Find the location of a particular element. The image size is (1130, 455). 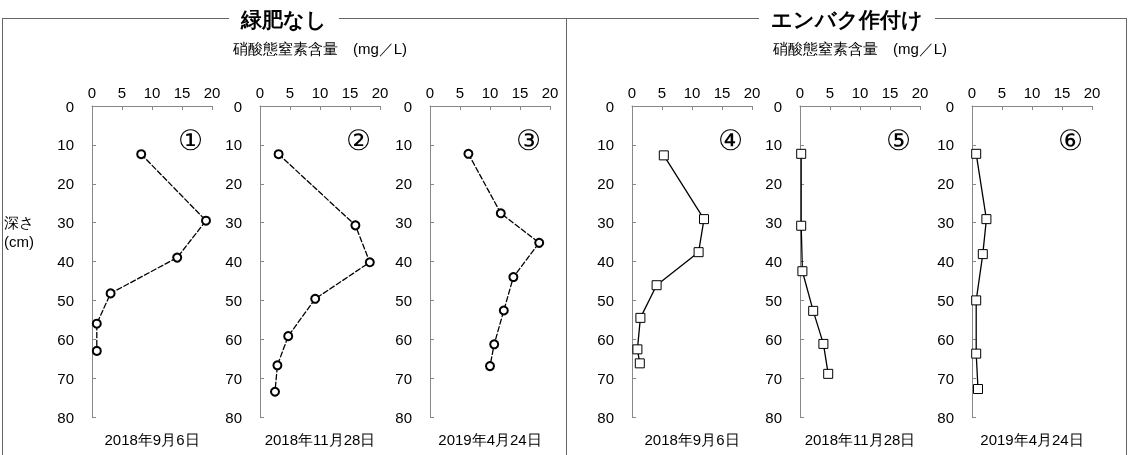

annotation: ④ is located at coordinates (731, 140).